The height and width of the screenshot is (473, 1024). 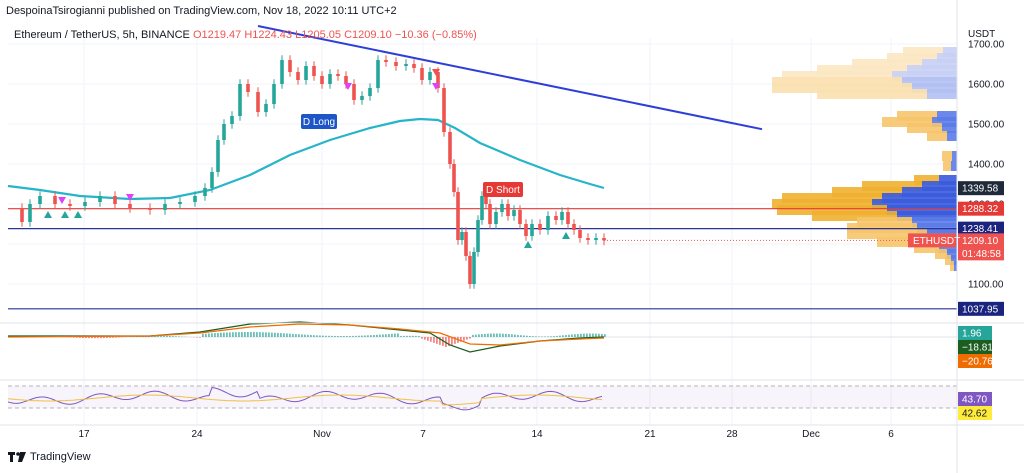 I want to click on price-label: 01:48:58, so click(x=981, y=254).